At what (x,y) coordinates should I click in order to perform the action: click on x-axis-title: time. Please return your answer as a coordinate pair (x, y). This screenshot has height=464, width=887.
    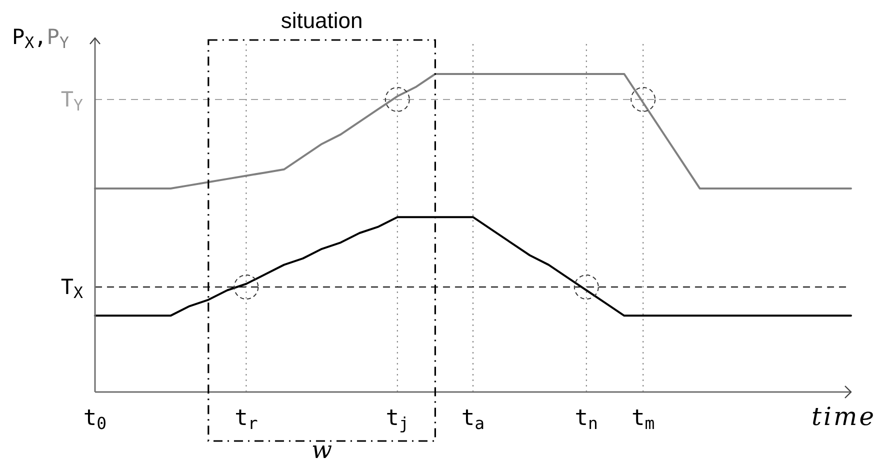
    Looking at the image, I should click on (843, 416).